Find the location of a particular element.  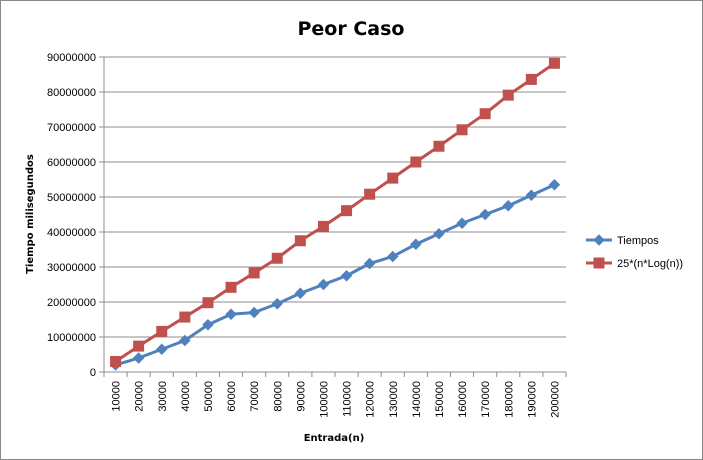

x-tick-label: 190000 is located at coordinates (532, 399).